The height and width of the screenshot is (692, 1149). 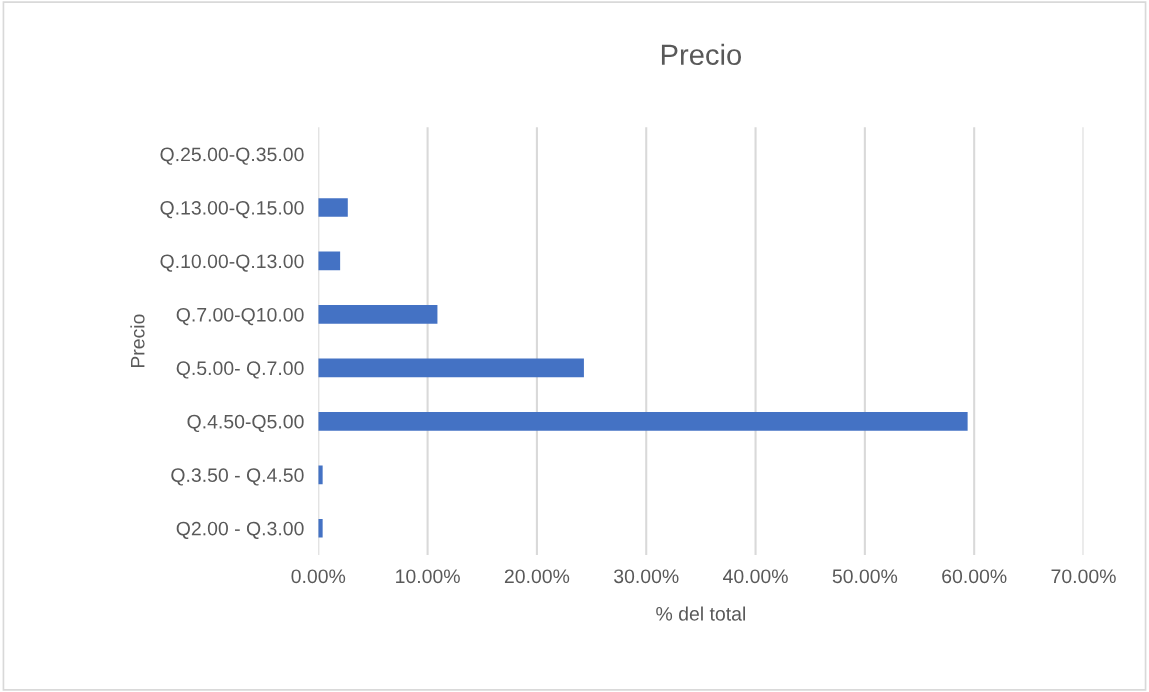 What do you see at coordinates (232, 156) in the screenshot?
I see `y-tick-label: Q.25.00-Q.35.00` at bounding box center [232, 156].